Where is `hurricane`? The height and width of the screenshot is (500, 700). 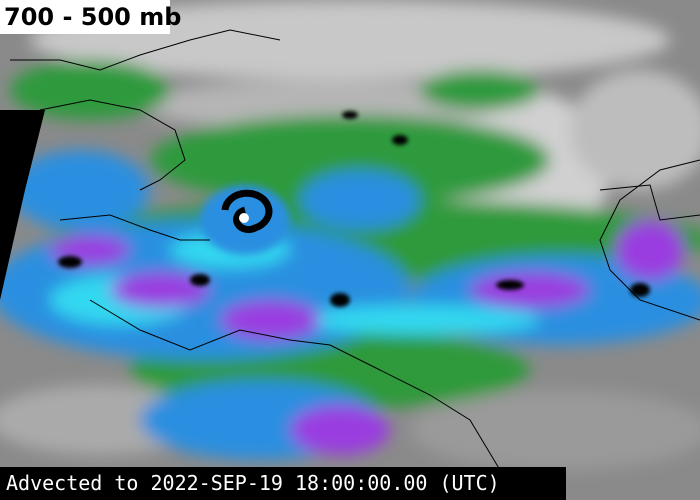
hurricane is located at coordinates (245, 220).